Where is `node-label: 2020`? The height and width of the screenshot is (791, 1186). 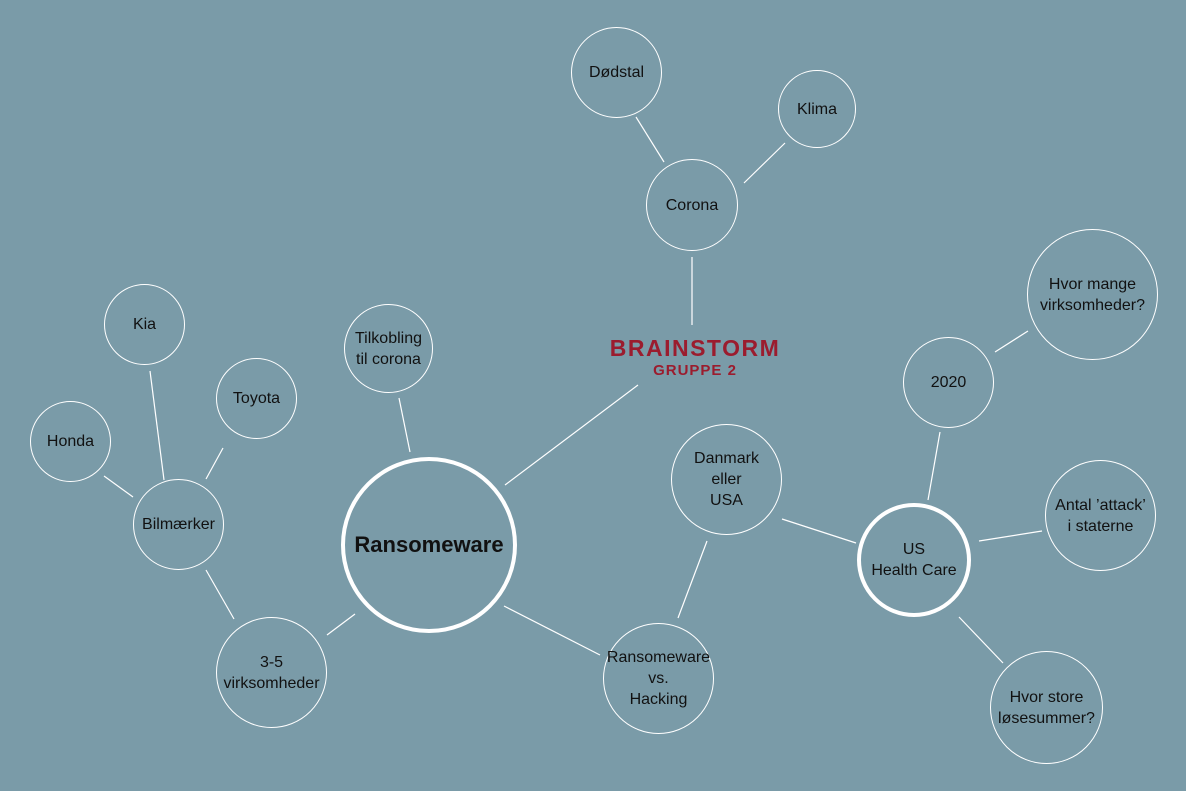 node-label: 2020 is located at coordinates (948, 382).